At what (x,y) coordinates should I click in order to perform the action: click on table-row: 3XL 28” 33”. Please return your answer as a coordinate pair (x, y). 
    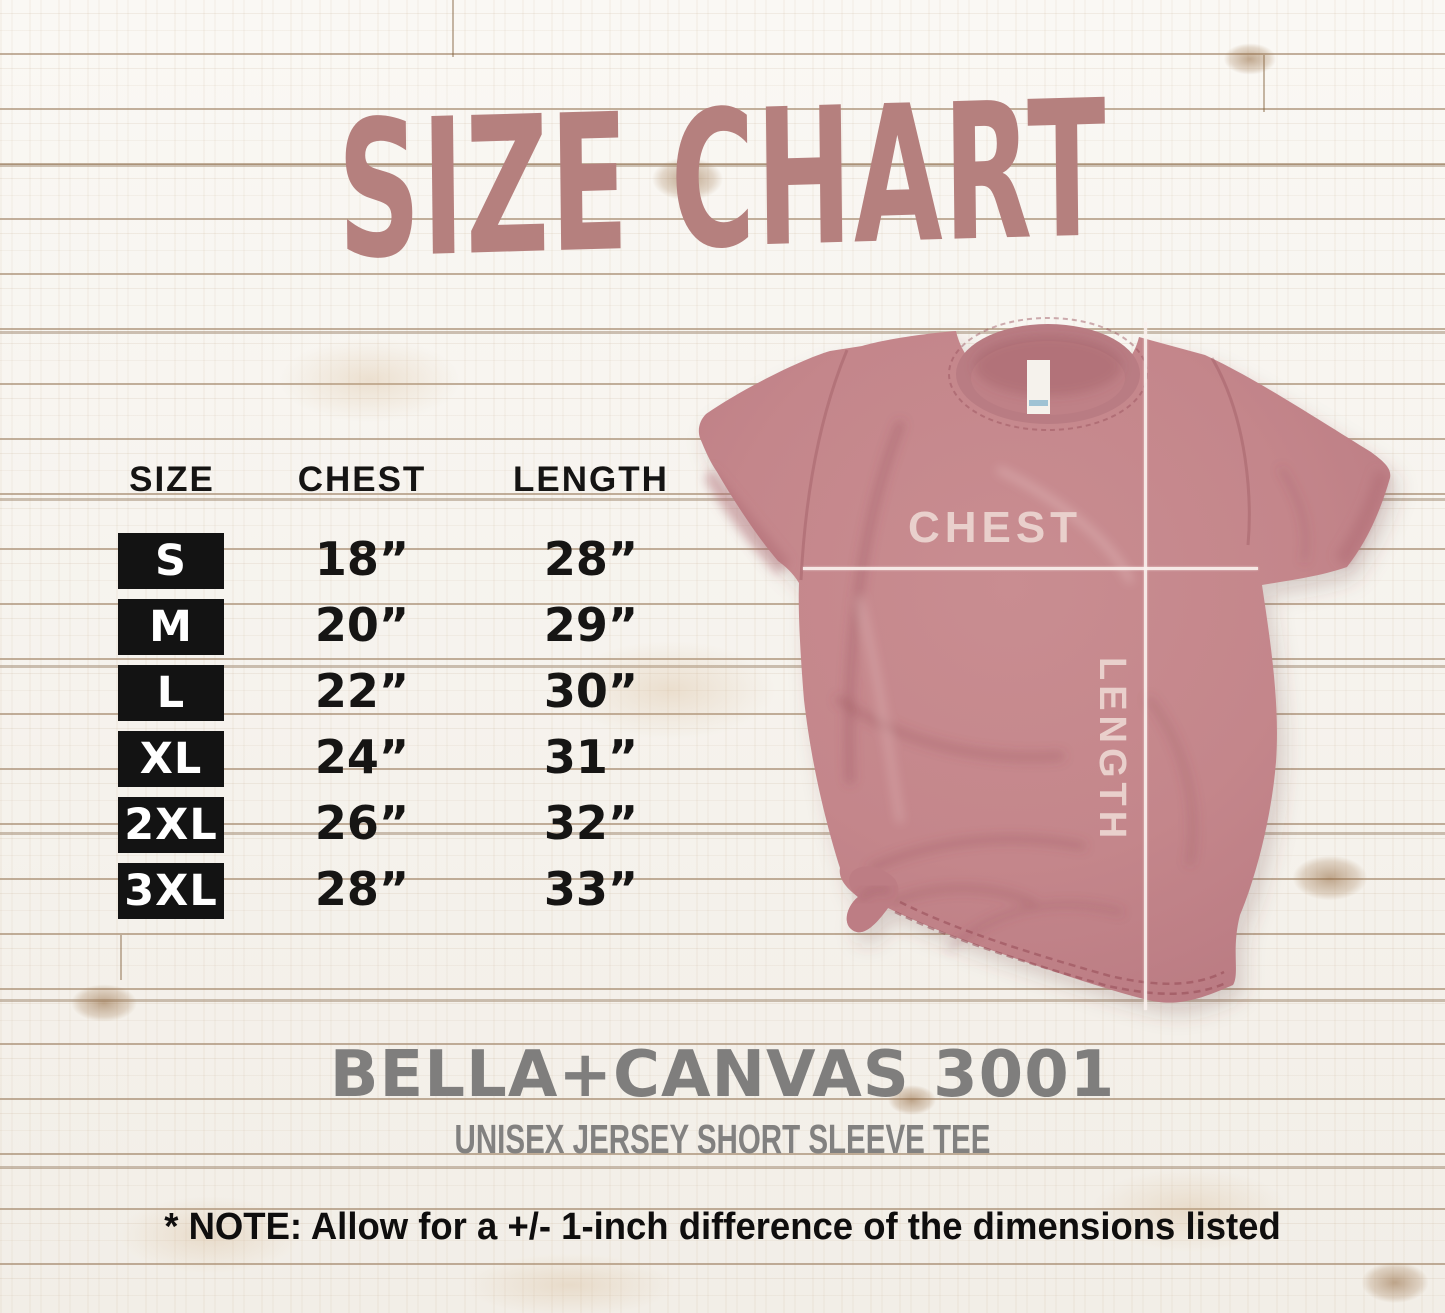
    Looking at the image, I should click on (350, 891).